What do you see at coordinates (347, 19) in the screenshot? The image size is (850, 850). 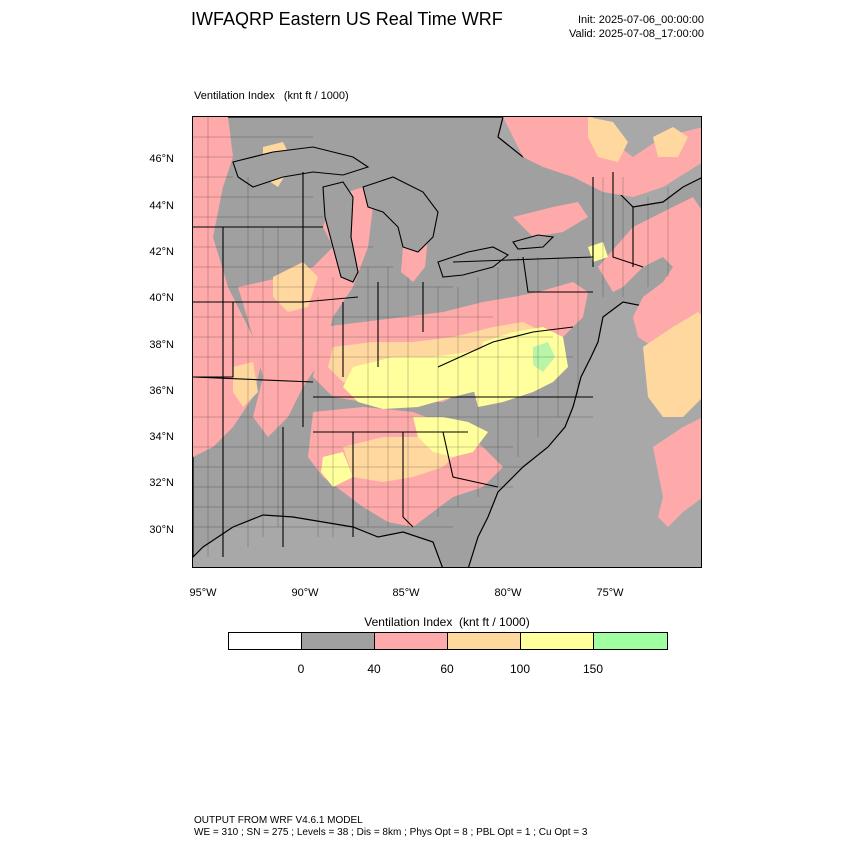 I see `plot-title: IWFAQRP Eastern US Real Time WRF` at bounding box center [347, 19].